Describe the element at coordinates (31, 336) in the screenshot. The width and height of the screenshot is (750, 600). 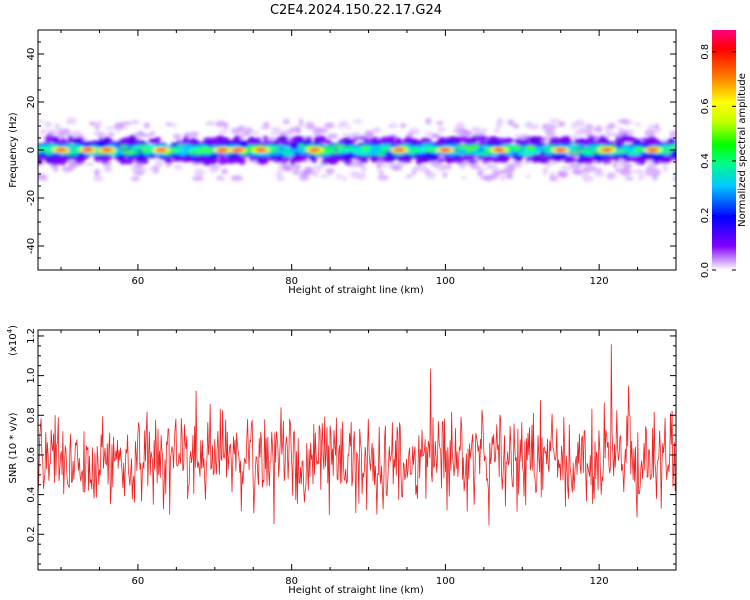
I see `y-tick-label: 1.2` at that location.